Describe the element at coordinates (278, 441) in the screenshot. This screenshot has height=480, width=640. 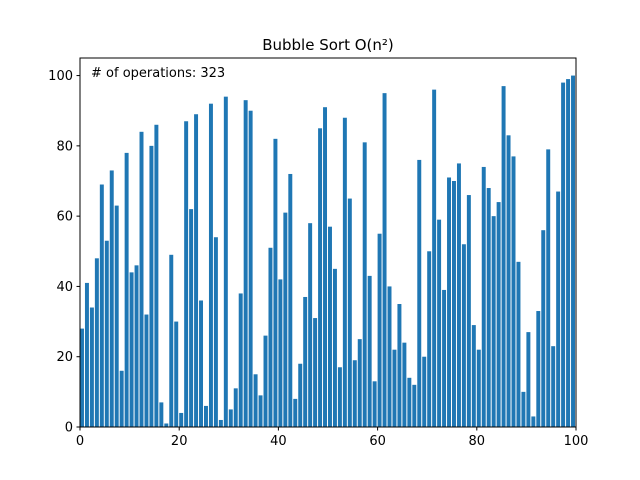
I see `x-tick-label: 40` at that location.